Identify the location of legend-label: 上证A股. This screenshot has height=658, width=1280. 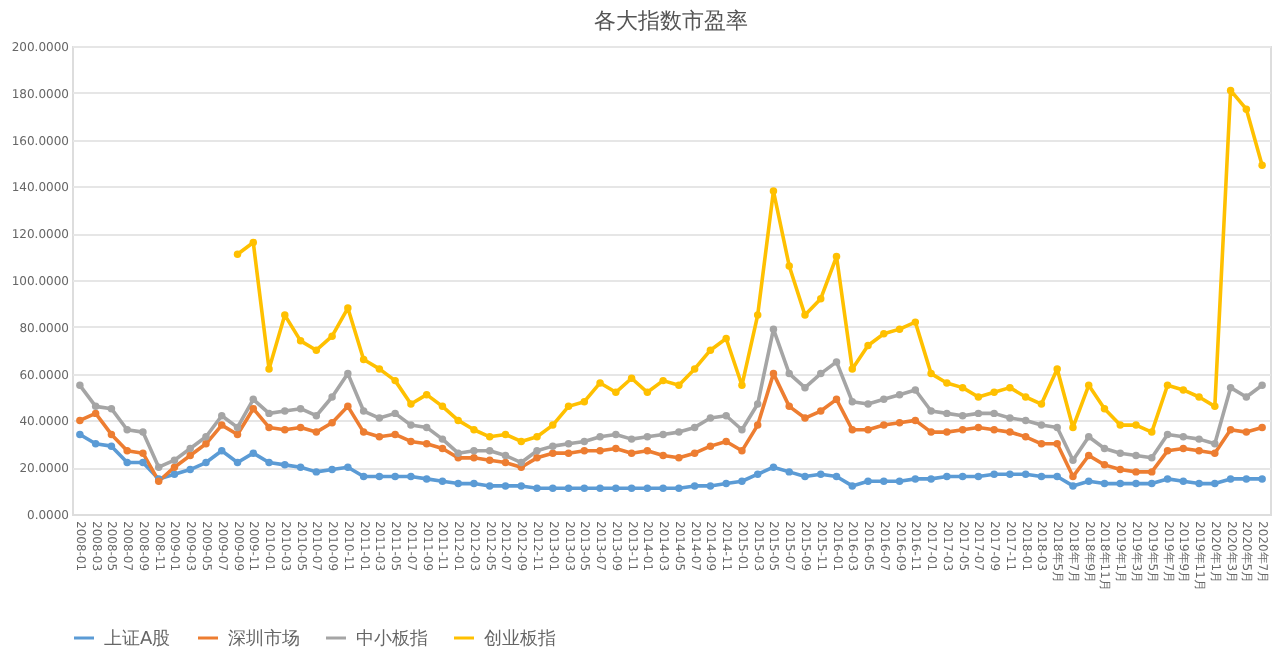
(137, 639).